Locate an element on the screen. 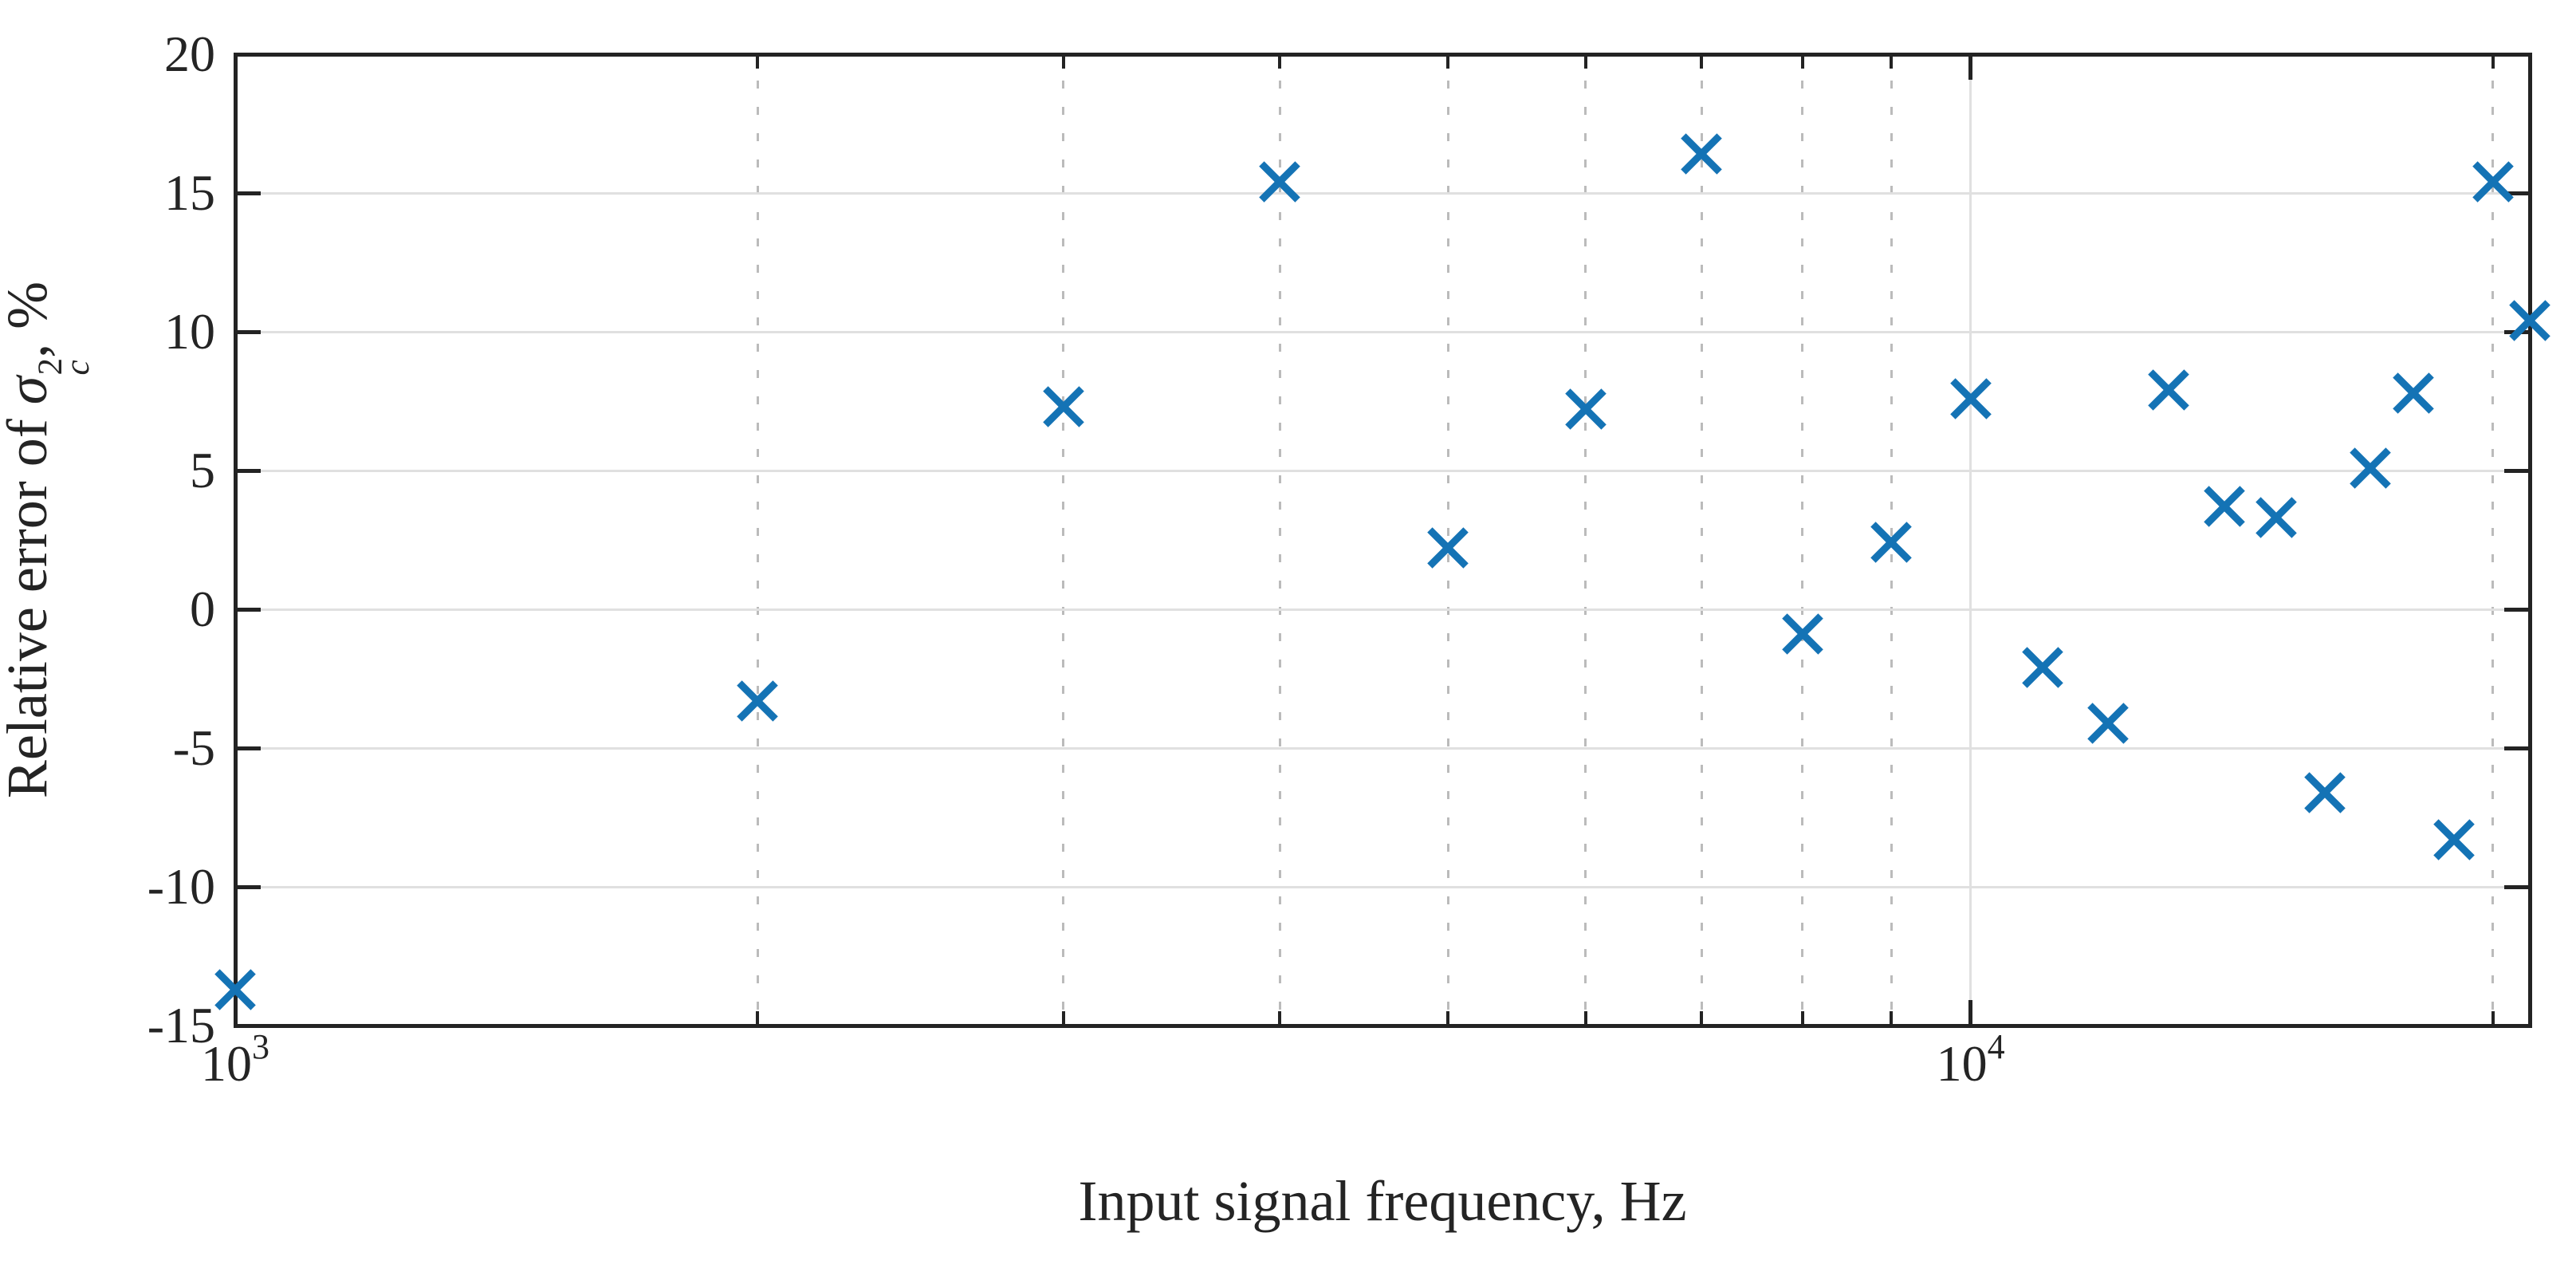 The width and height of the screenshot is (2576, 1272). x-axis-label: Input signal frequency, Hz is located at coordinates (1383, 1201).